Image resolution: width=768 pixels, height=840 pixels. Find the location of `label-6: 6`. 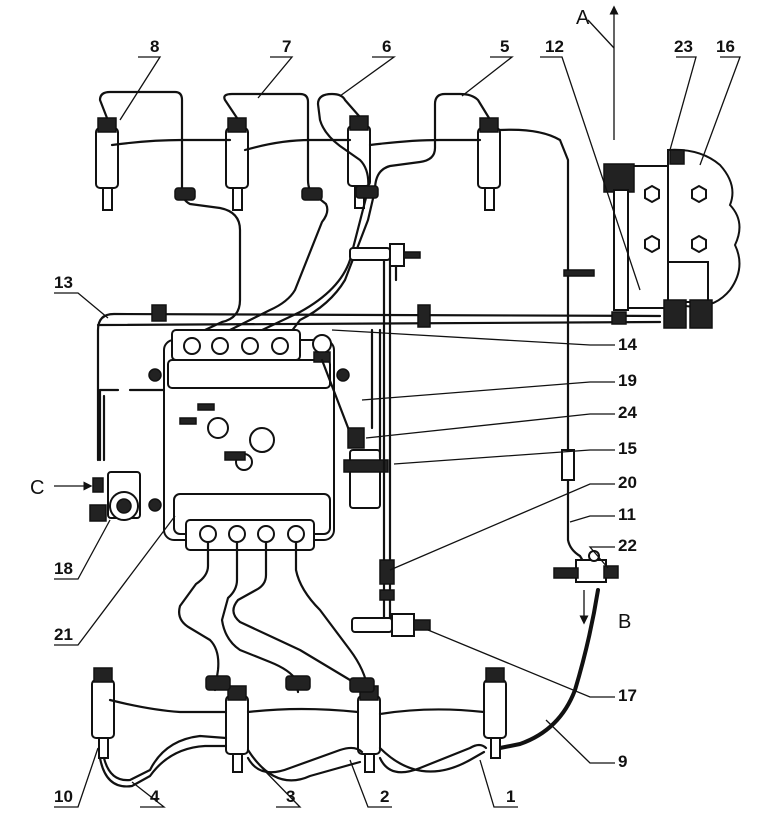

label-6: 6 is located at coordinates (386, 46).